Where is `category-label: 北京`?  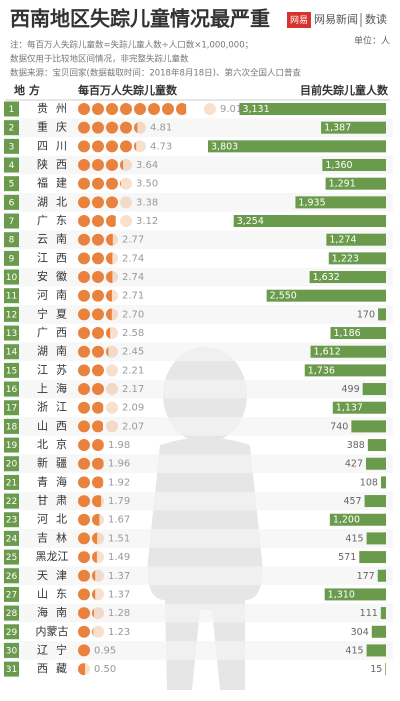
category-label: 北京 is located at coordinates (52, 444).